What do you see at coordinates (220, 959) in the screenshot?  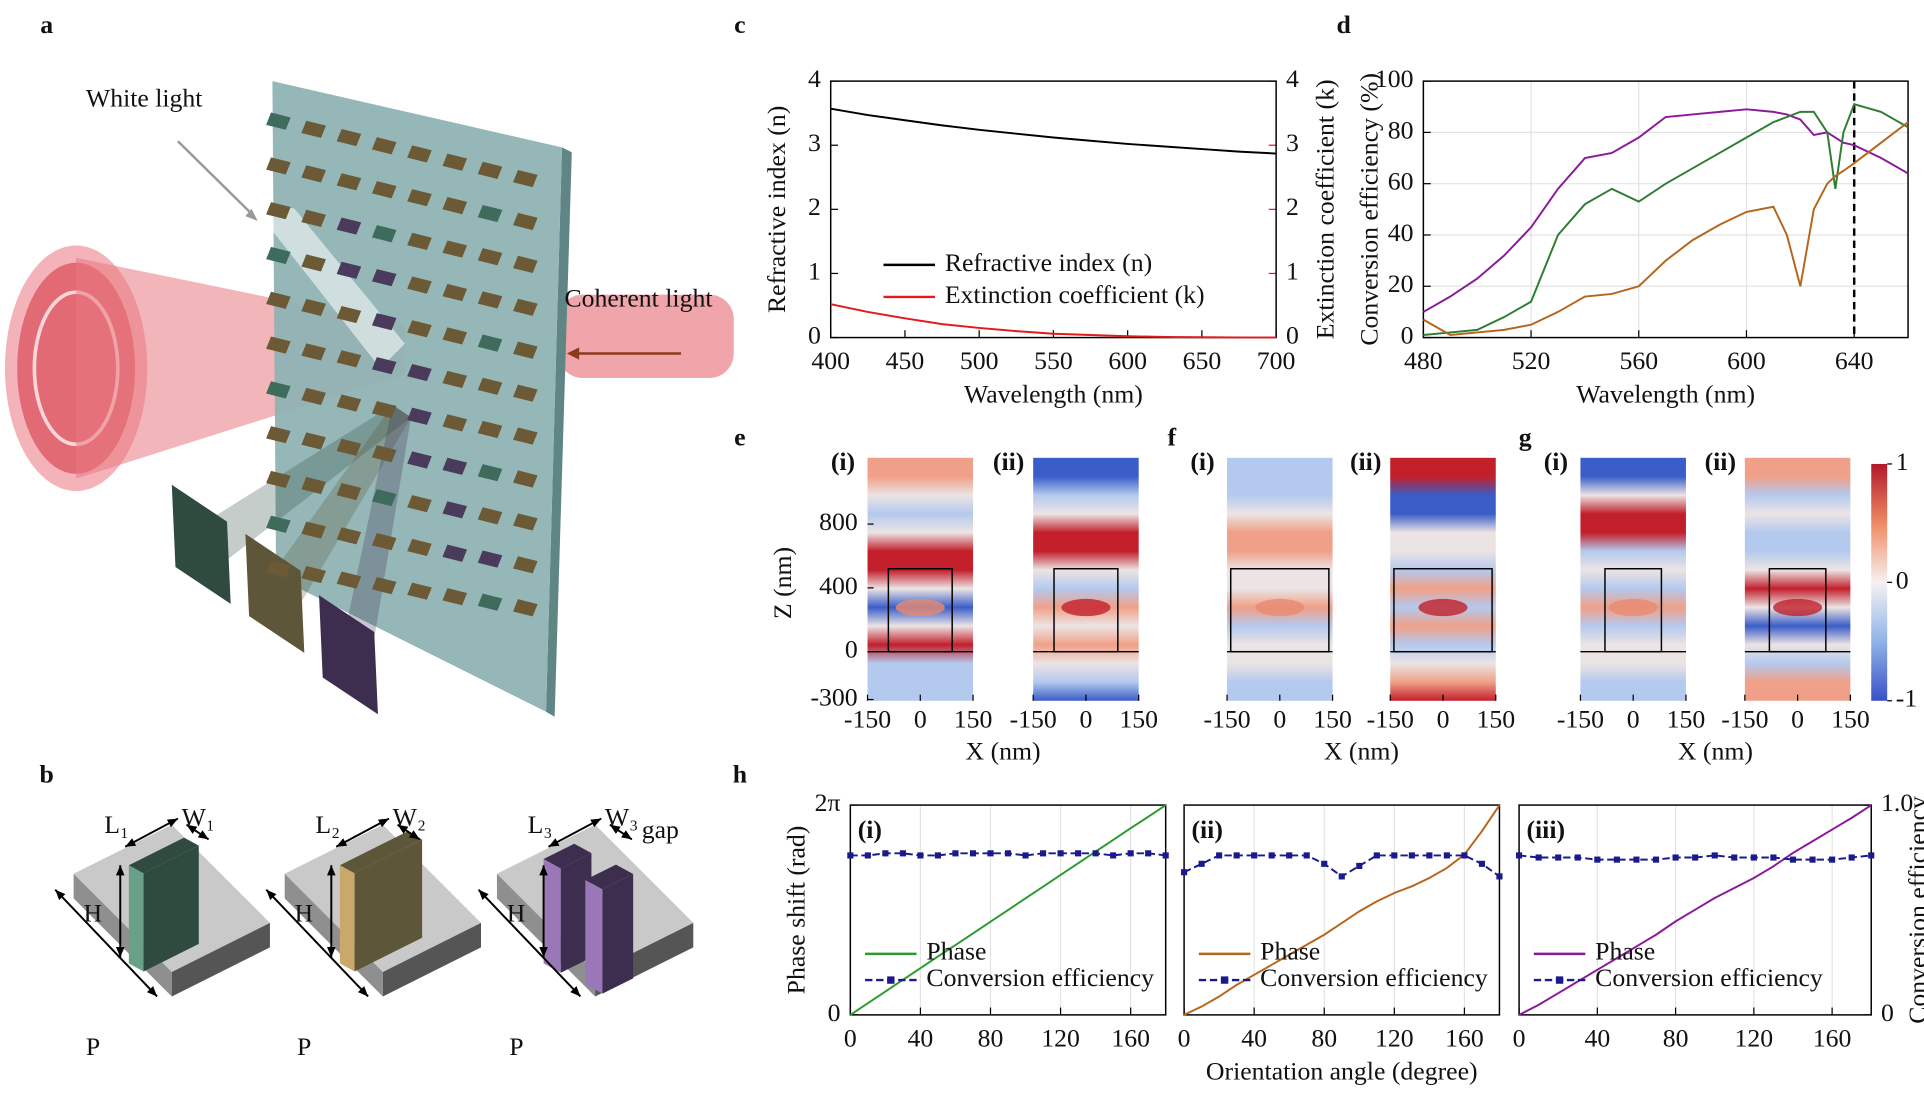 I see `substrate-right` at bounding box center [220, 959].